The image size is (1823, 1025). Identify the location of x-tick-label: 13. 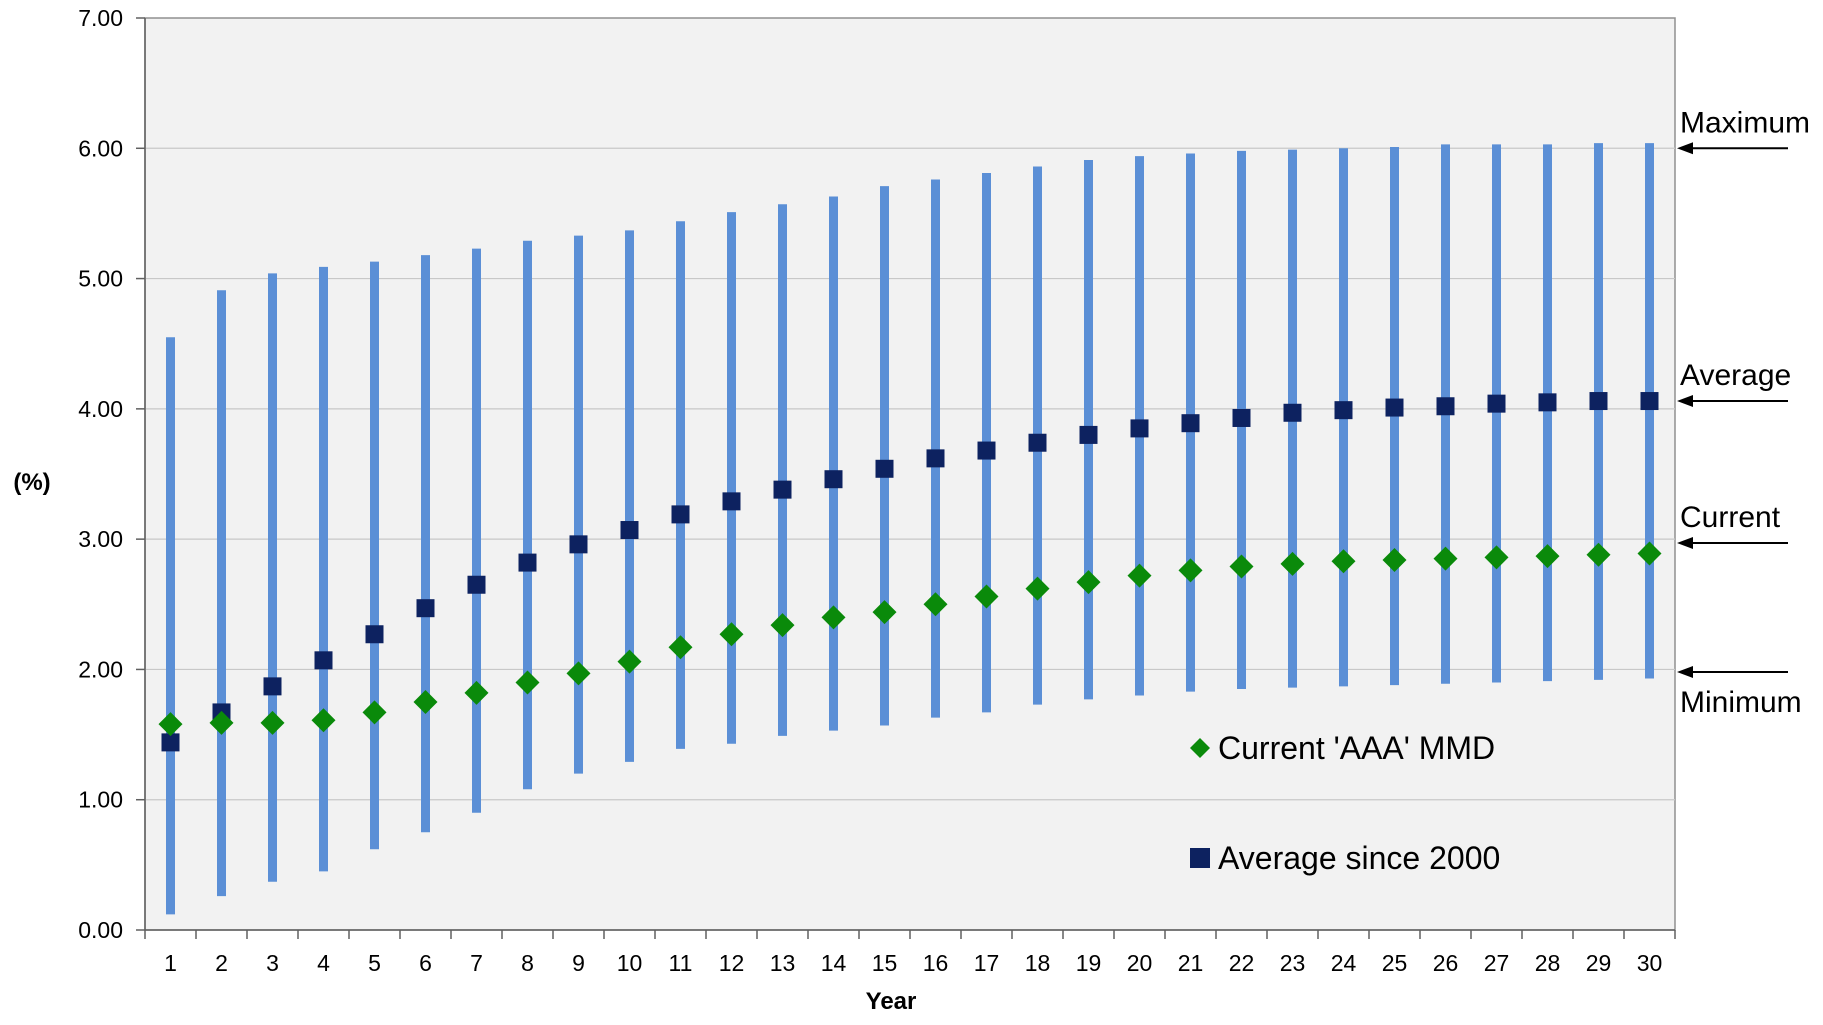
(783, 963).